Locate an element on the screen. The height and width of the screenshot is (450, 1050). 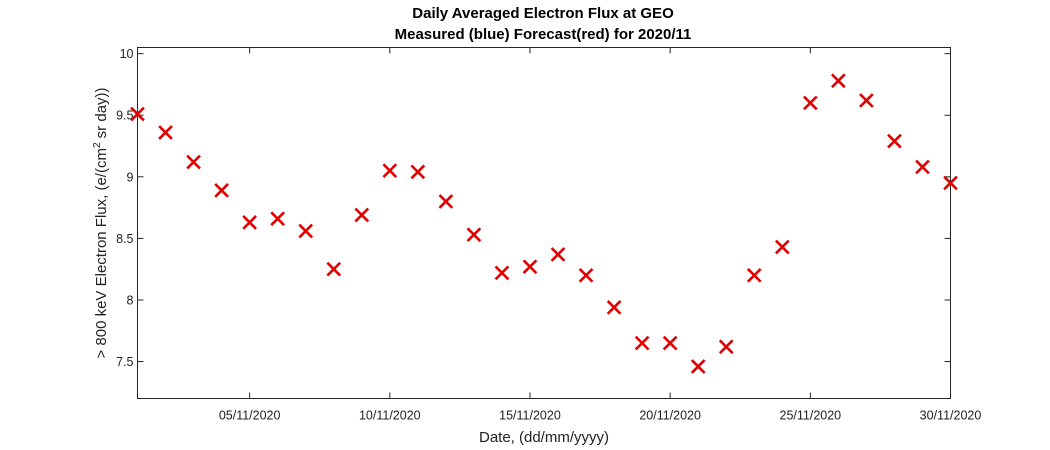
chart-title: Daily Averaged Electron Flux at GEO is located at coordinates (543, 13).